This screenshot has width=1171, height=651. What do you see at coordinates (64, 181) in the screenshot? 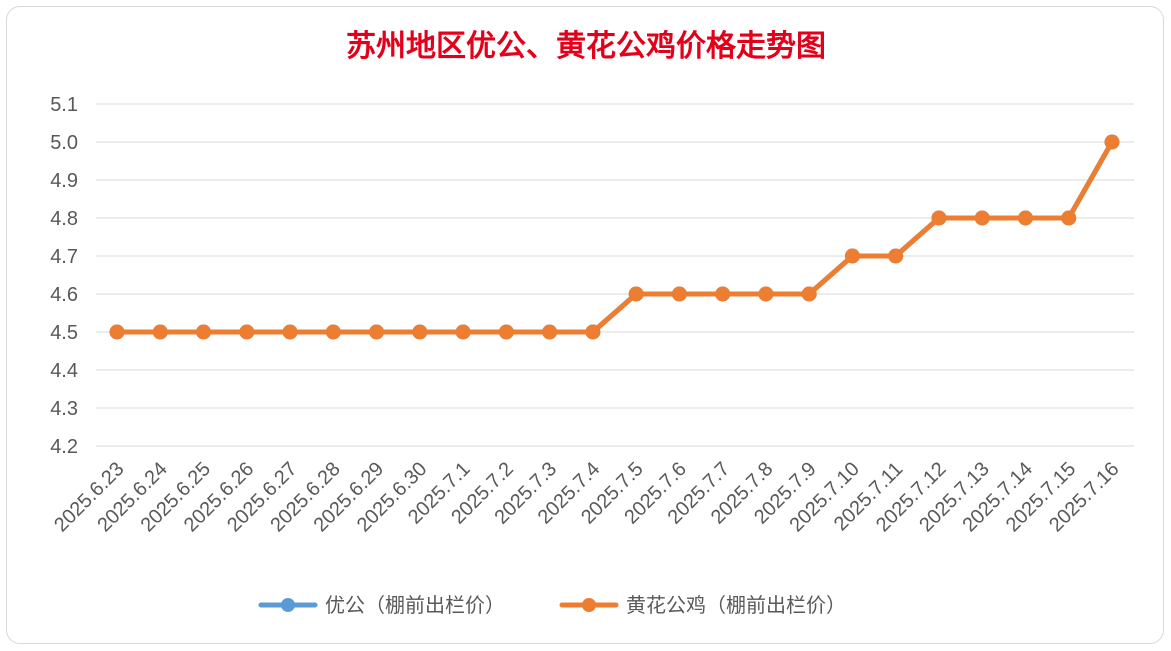
I see `y-tick-label-7: 4.9` at bounding box center [64, 181].